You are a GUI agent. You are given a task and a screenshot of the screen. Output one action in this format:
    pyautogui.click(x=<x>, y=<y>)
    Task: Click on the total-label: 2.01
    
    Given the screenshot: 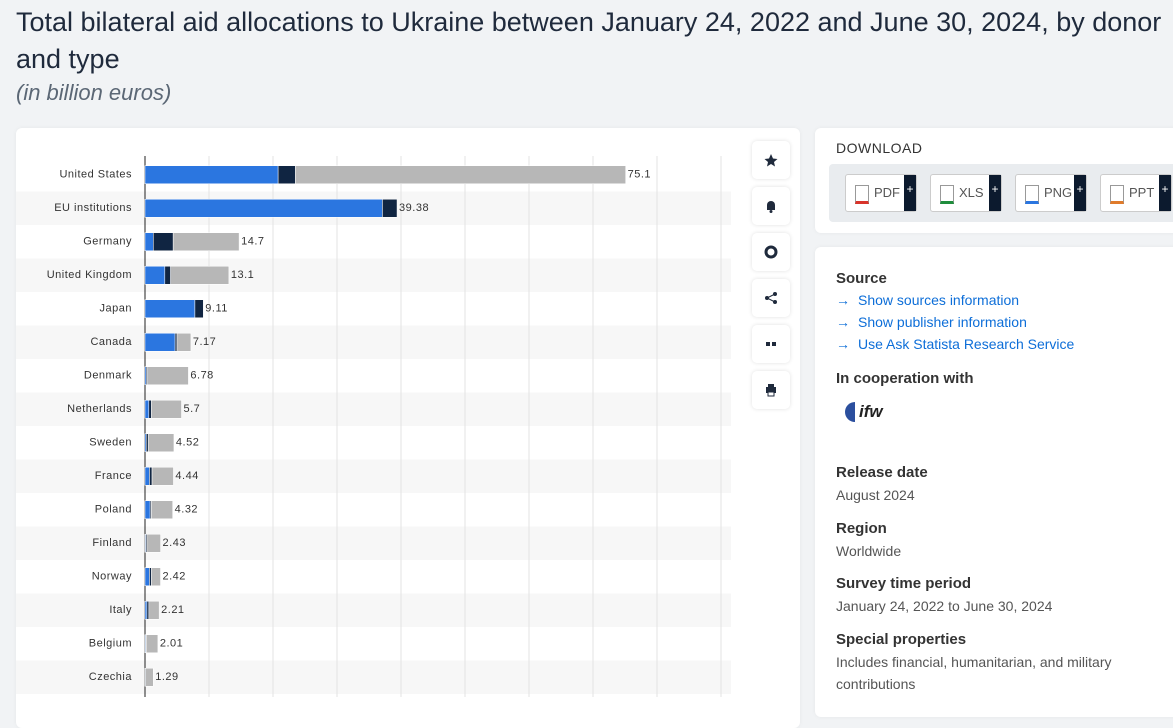 What is the action you would take?
    pyautogui.click(x=171, y=644)
    